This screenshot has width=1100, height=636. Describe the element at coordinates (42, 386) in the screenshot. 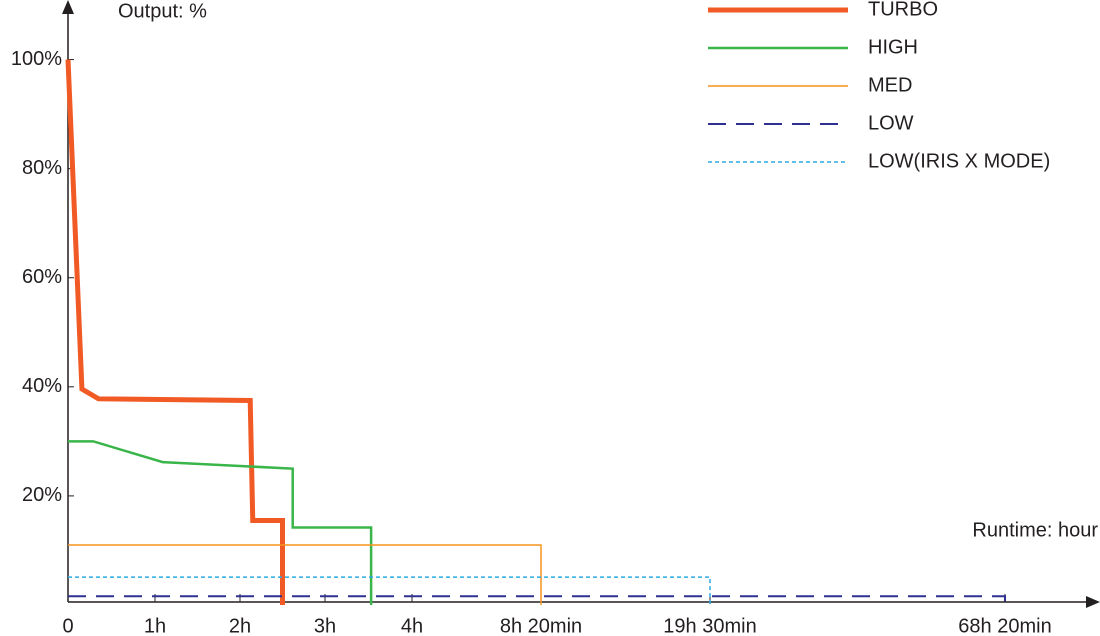

I see `y-tick-label: 40%` at that location.